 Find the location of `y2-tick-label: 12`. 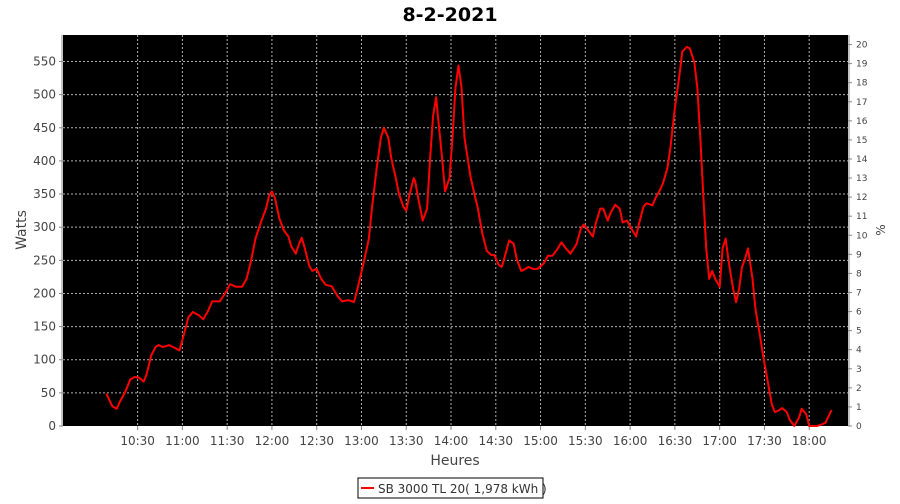

y2-tick-label: 12 is located at coordinates (861, 198).